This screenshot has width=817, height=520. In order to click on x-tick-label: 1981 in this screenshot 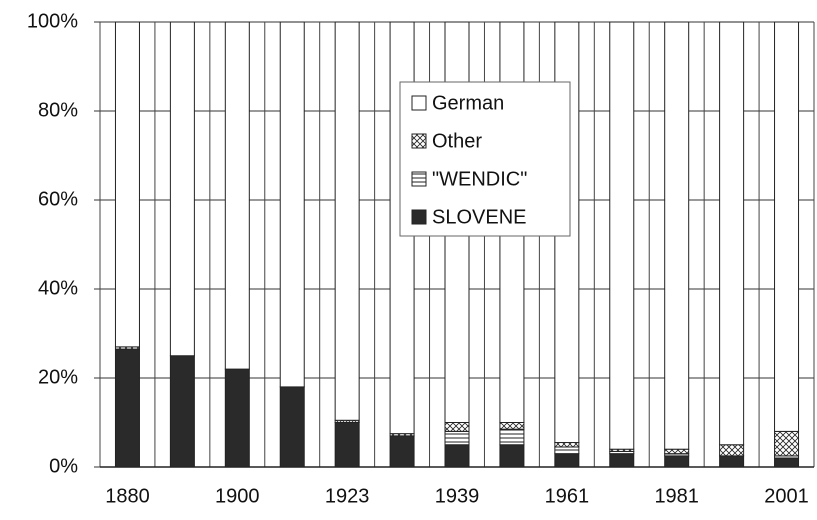, I will do `click(676, 496)`.